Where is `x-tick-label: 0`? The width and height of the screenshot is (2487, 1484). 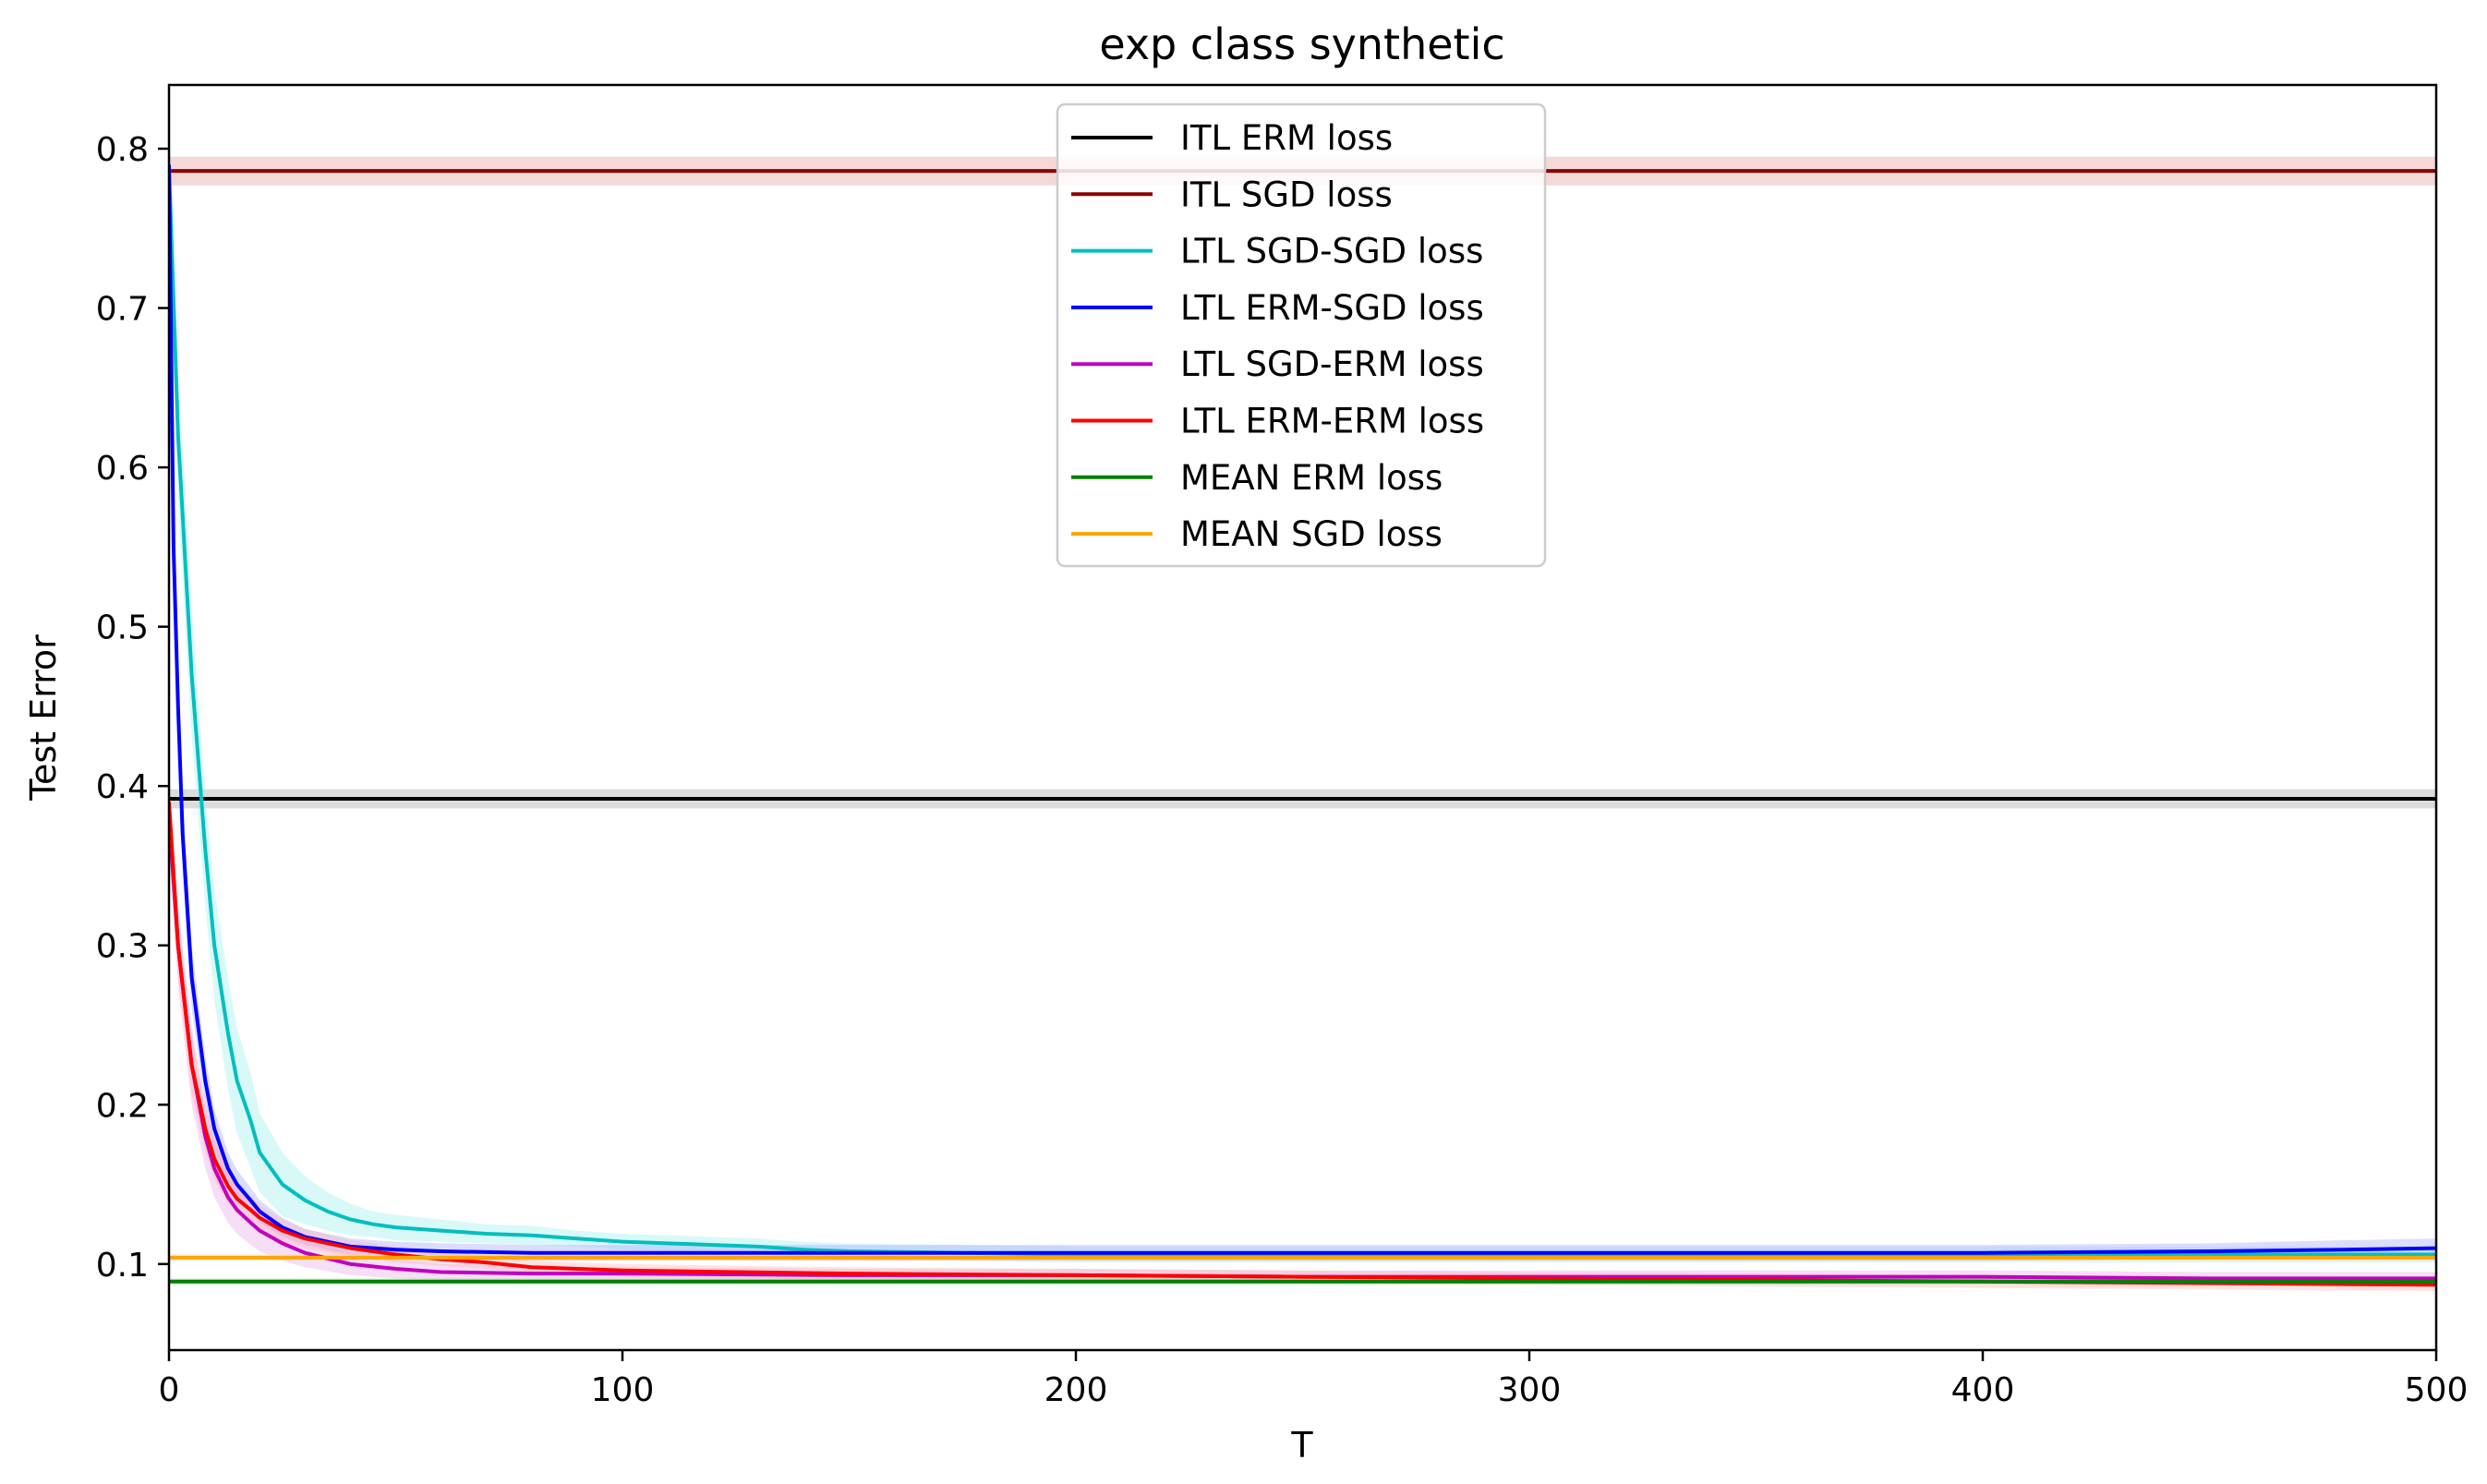 x-tick-label: 0 is located at coordinates (169, 1390).